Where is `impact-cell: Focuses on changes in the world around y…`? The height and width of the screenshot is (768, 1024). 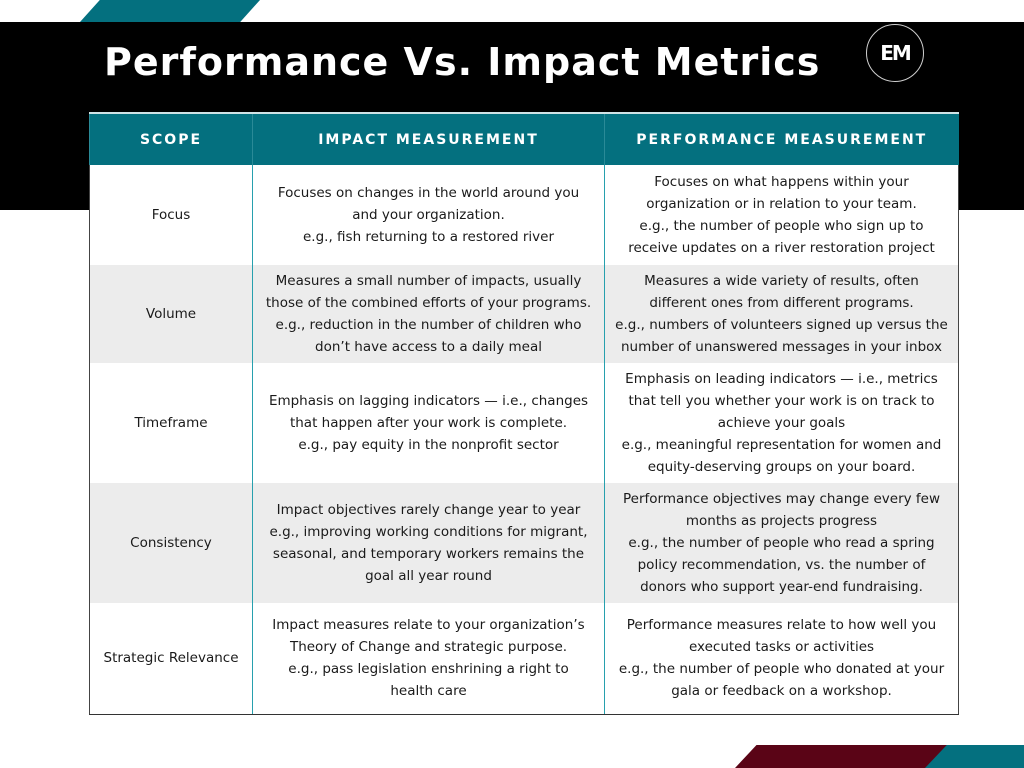 impact-cell: Focuses on changes in the world around y… is located at coordinates (428, 215).